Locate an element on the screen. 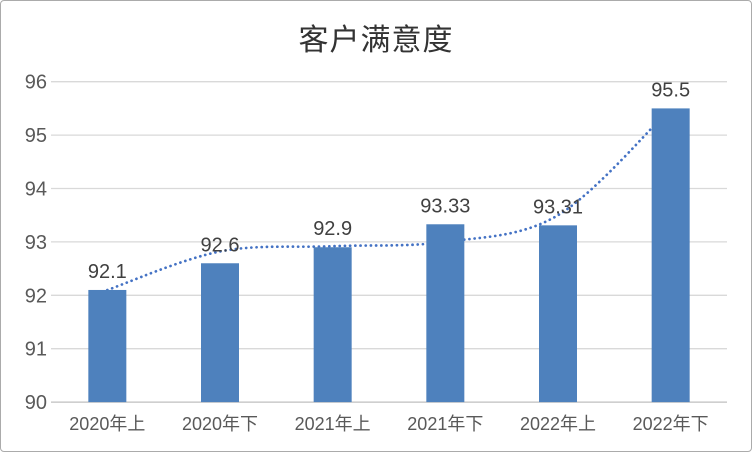 This screenshot has height=452, width=752. y-axis-tick-label: 94 is located at coordinates (36, 190).